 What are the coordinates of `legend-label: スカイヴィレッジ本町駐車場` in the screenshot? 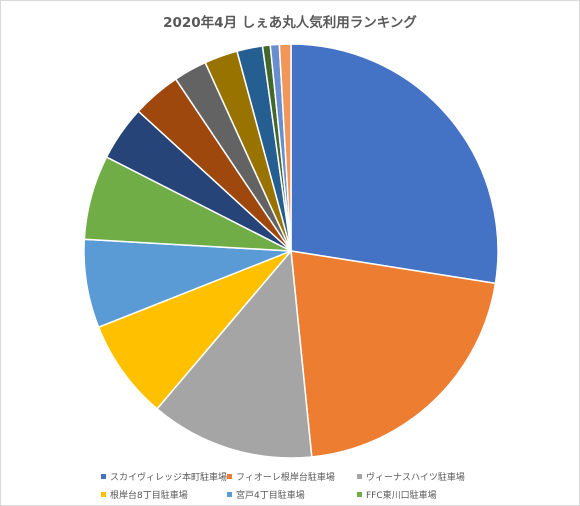 It's located at (169, 477).